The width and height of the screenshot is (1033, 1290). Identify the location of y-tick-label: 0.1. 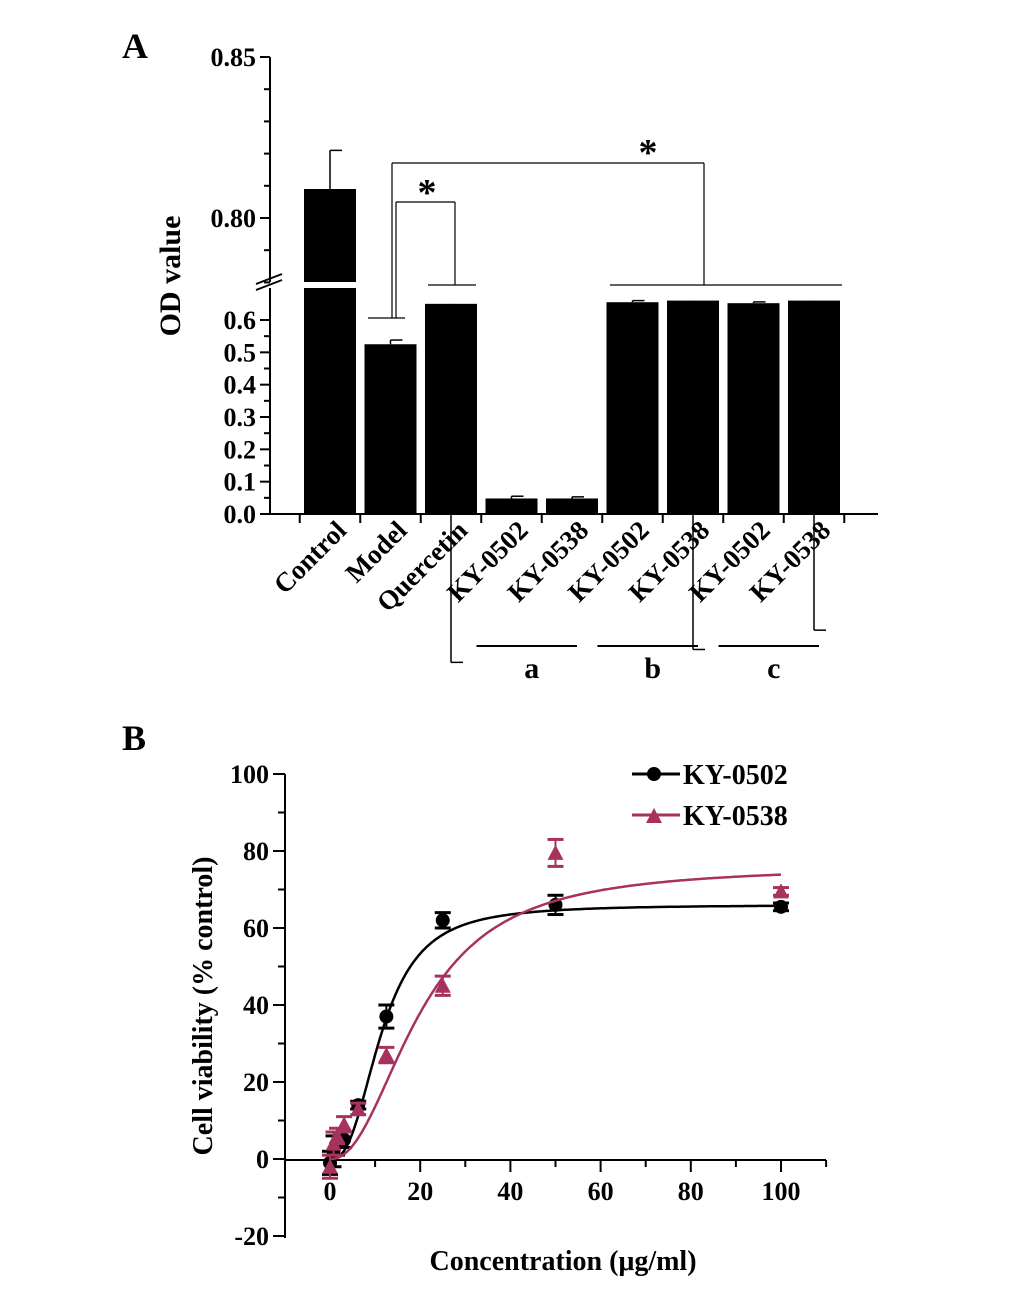
(240, 482).